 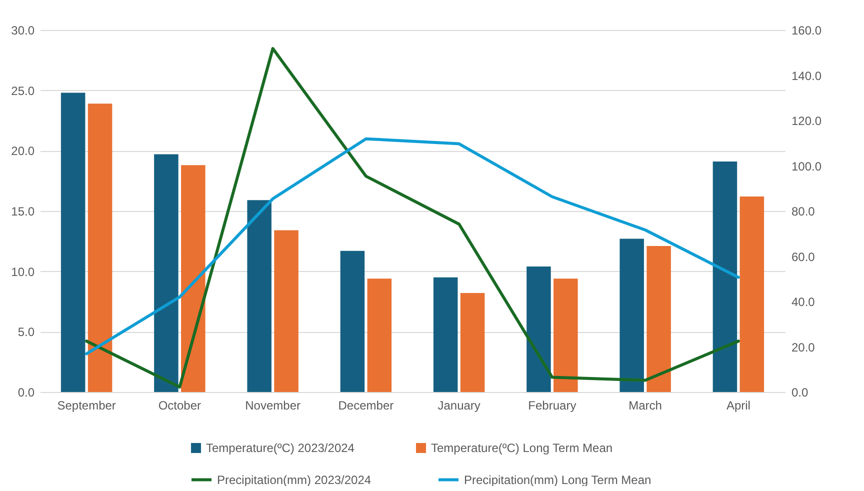 What do you see at coordinates (23, 211) in the screenshot?
I see `y-tick-label: 15.0` at bounding box center [23, 211].